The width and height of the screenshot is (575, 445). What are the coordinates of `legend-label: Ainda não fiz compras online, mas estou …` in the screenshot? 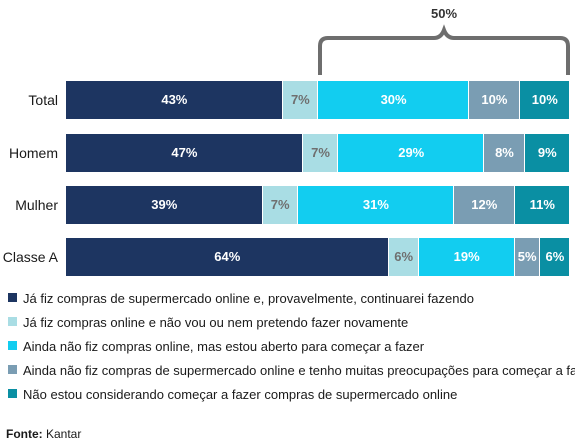 It's located at (224, 346).